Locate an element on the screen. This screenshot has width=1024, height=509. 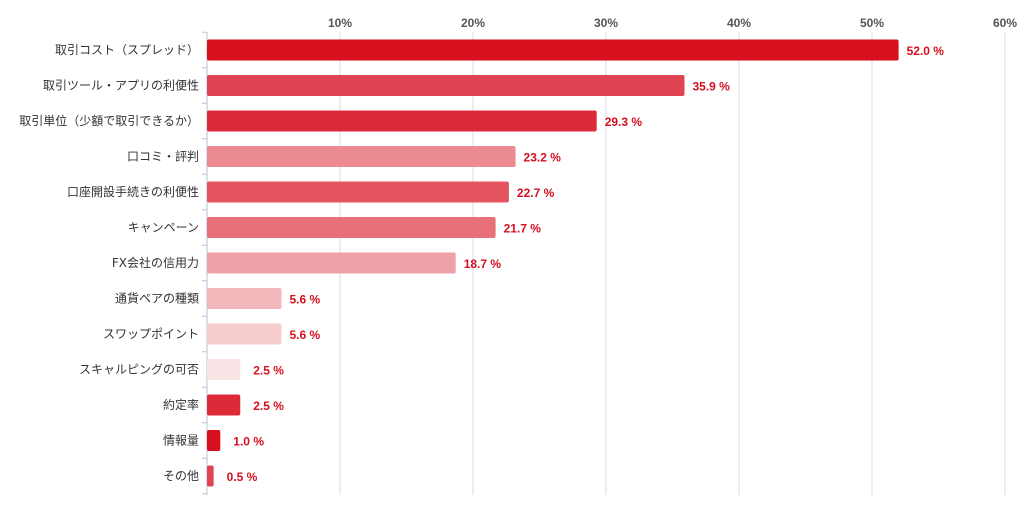
x-tick-label: 50% is located at coordinates (872, 23).